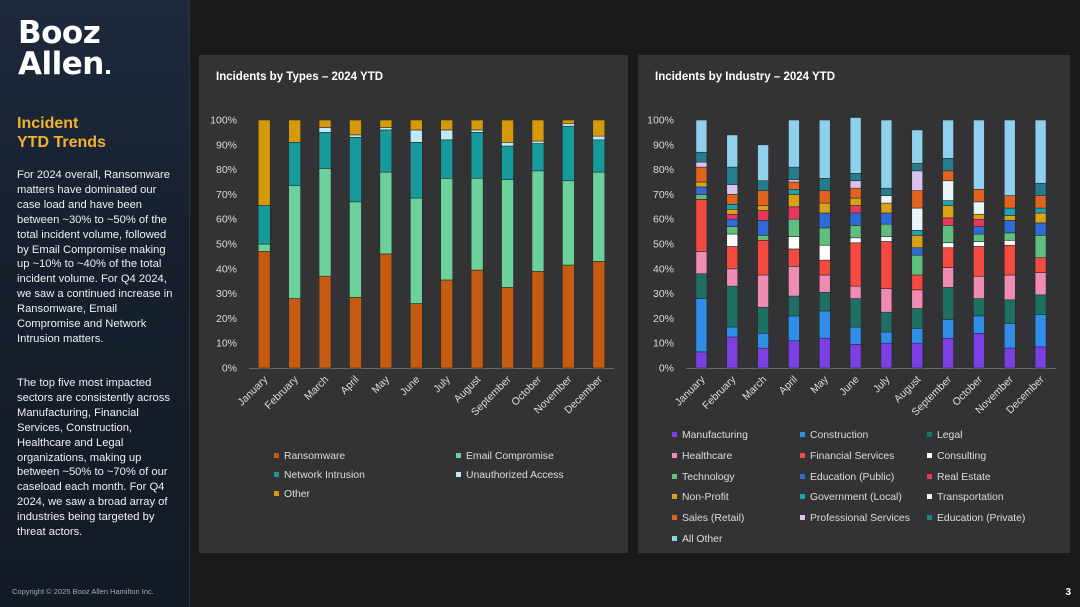 This screenshot has width=1080, height=607. I want to click on bar-segment-financial-services-february, so click(732, 258).